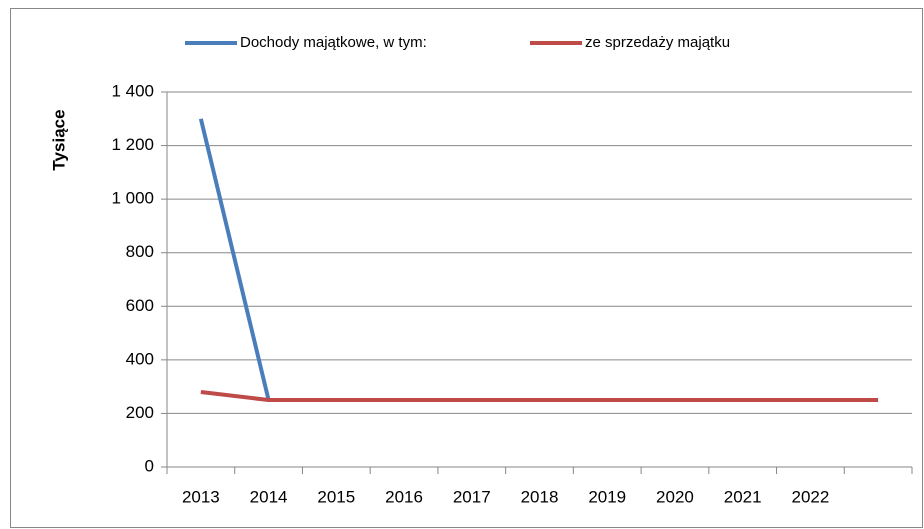 The width and height of the screenshot is (924, 529). Describe the element at coordinates (336, 496) in the screenshot. I see `x-tick-label: 2015` at that location.